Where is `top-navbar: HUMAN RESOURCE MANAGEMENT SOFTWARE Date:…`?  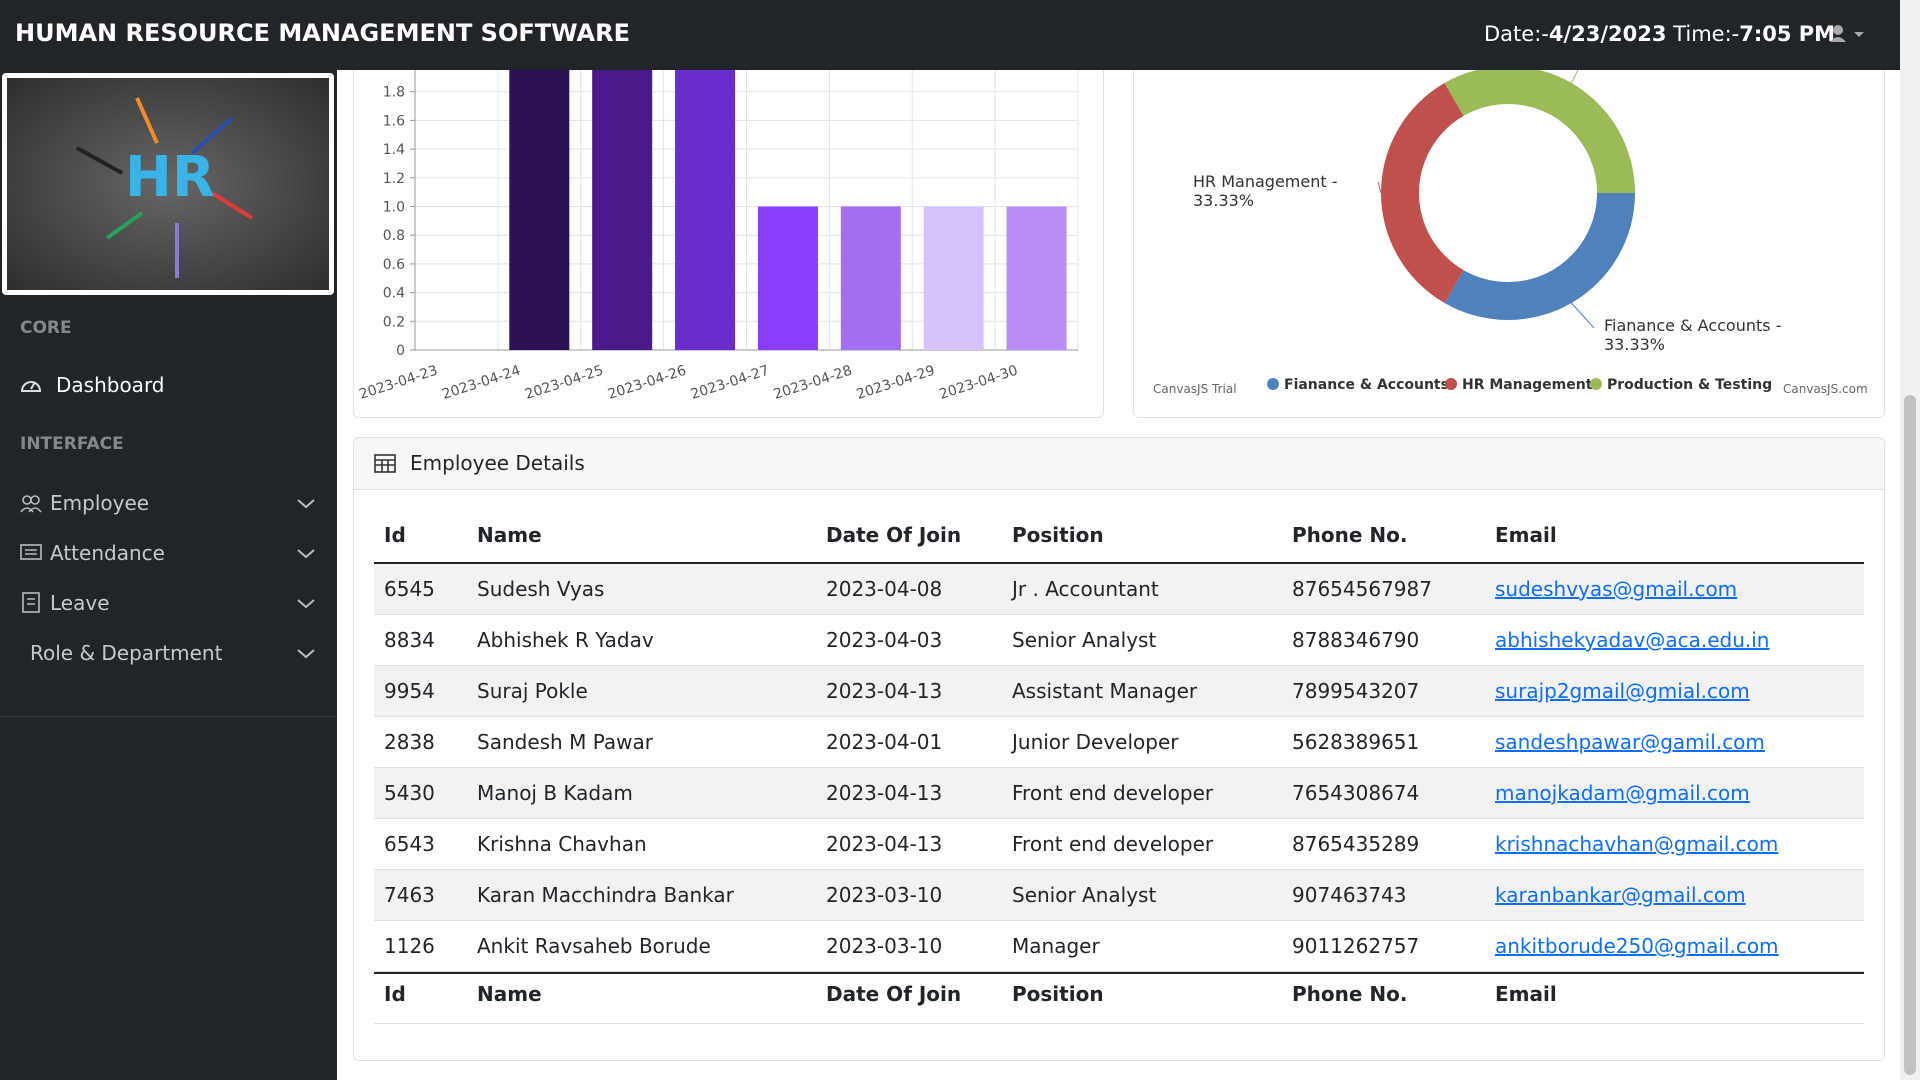 top-navbar: HUMAN RESOURCE MANAGEMENT SOFTWARE Date:… is located at coordinates (950, 35).